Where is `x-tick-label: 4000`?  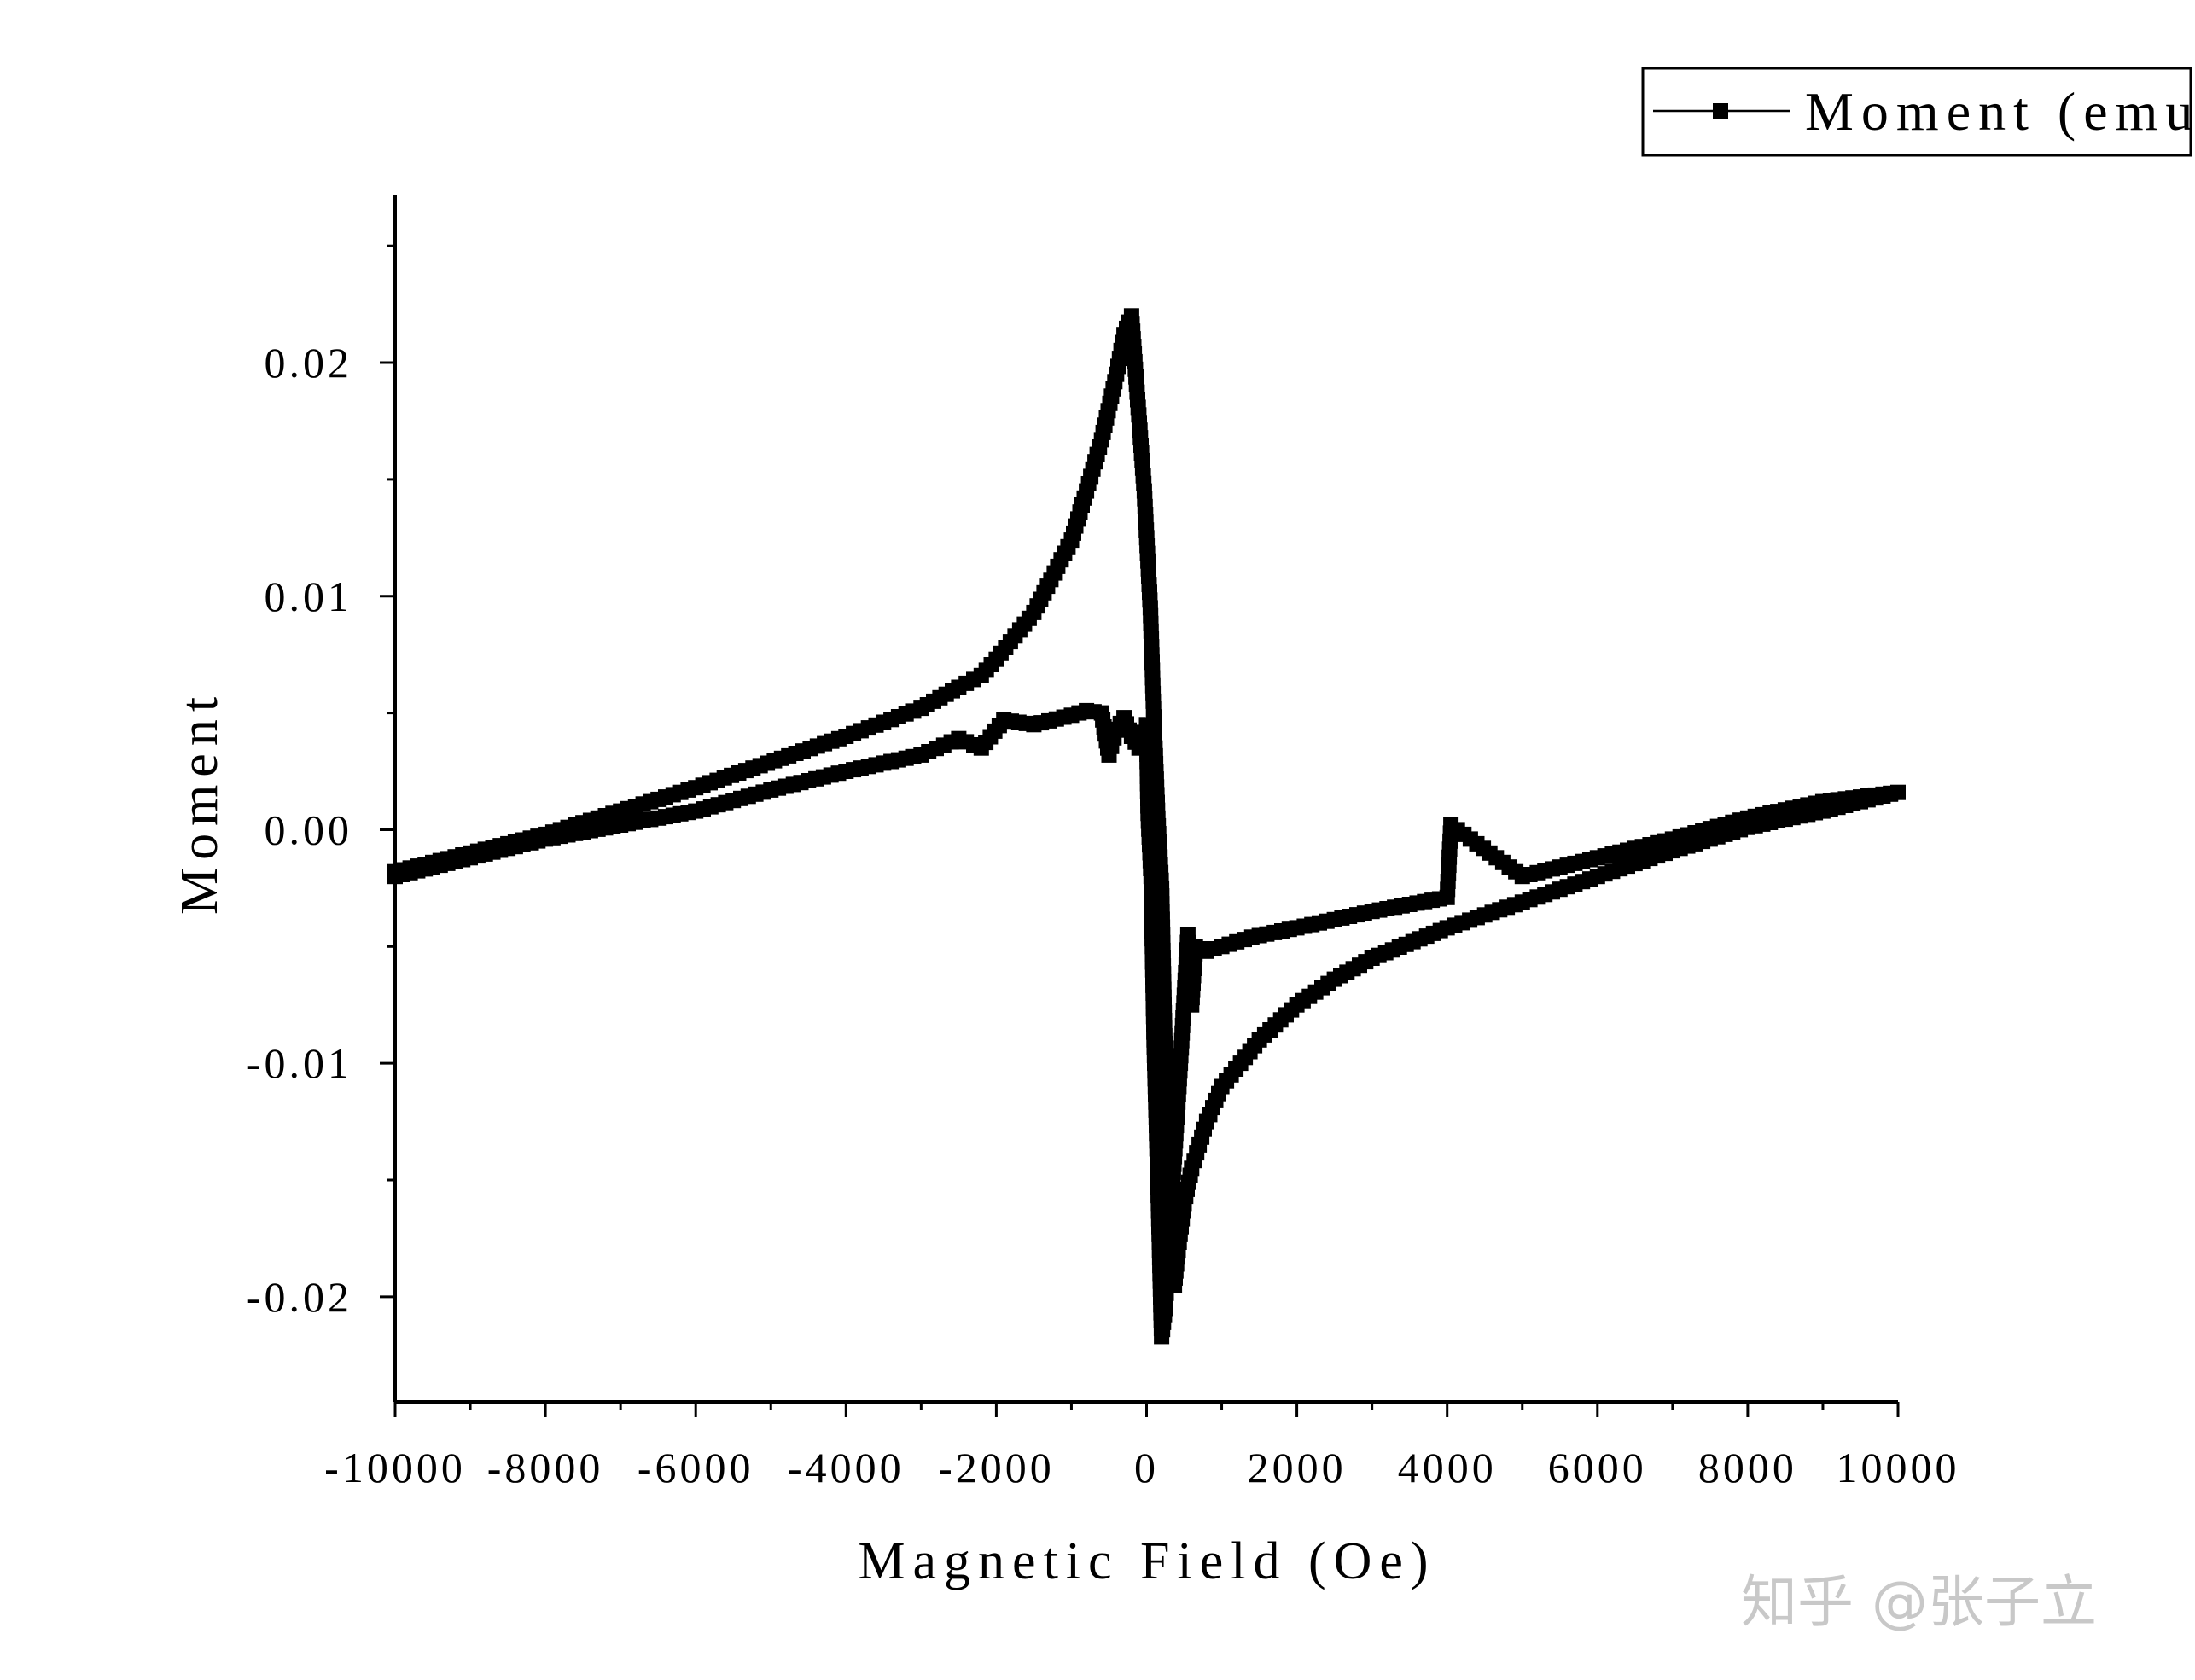
x-tick-label: 4000 is located at coordinates (1447, 1468).